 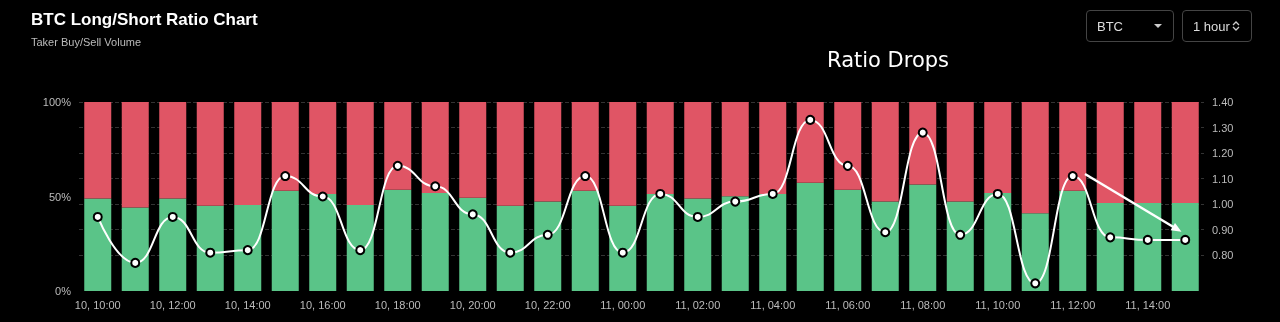 What do you see at coordinates (1223, 178) in the screenshot?
I see `y2-tick-label: 1.10` at bounding box center [1223, 178].